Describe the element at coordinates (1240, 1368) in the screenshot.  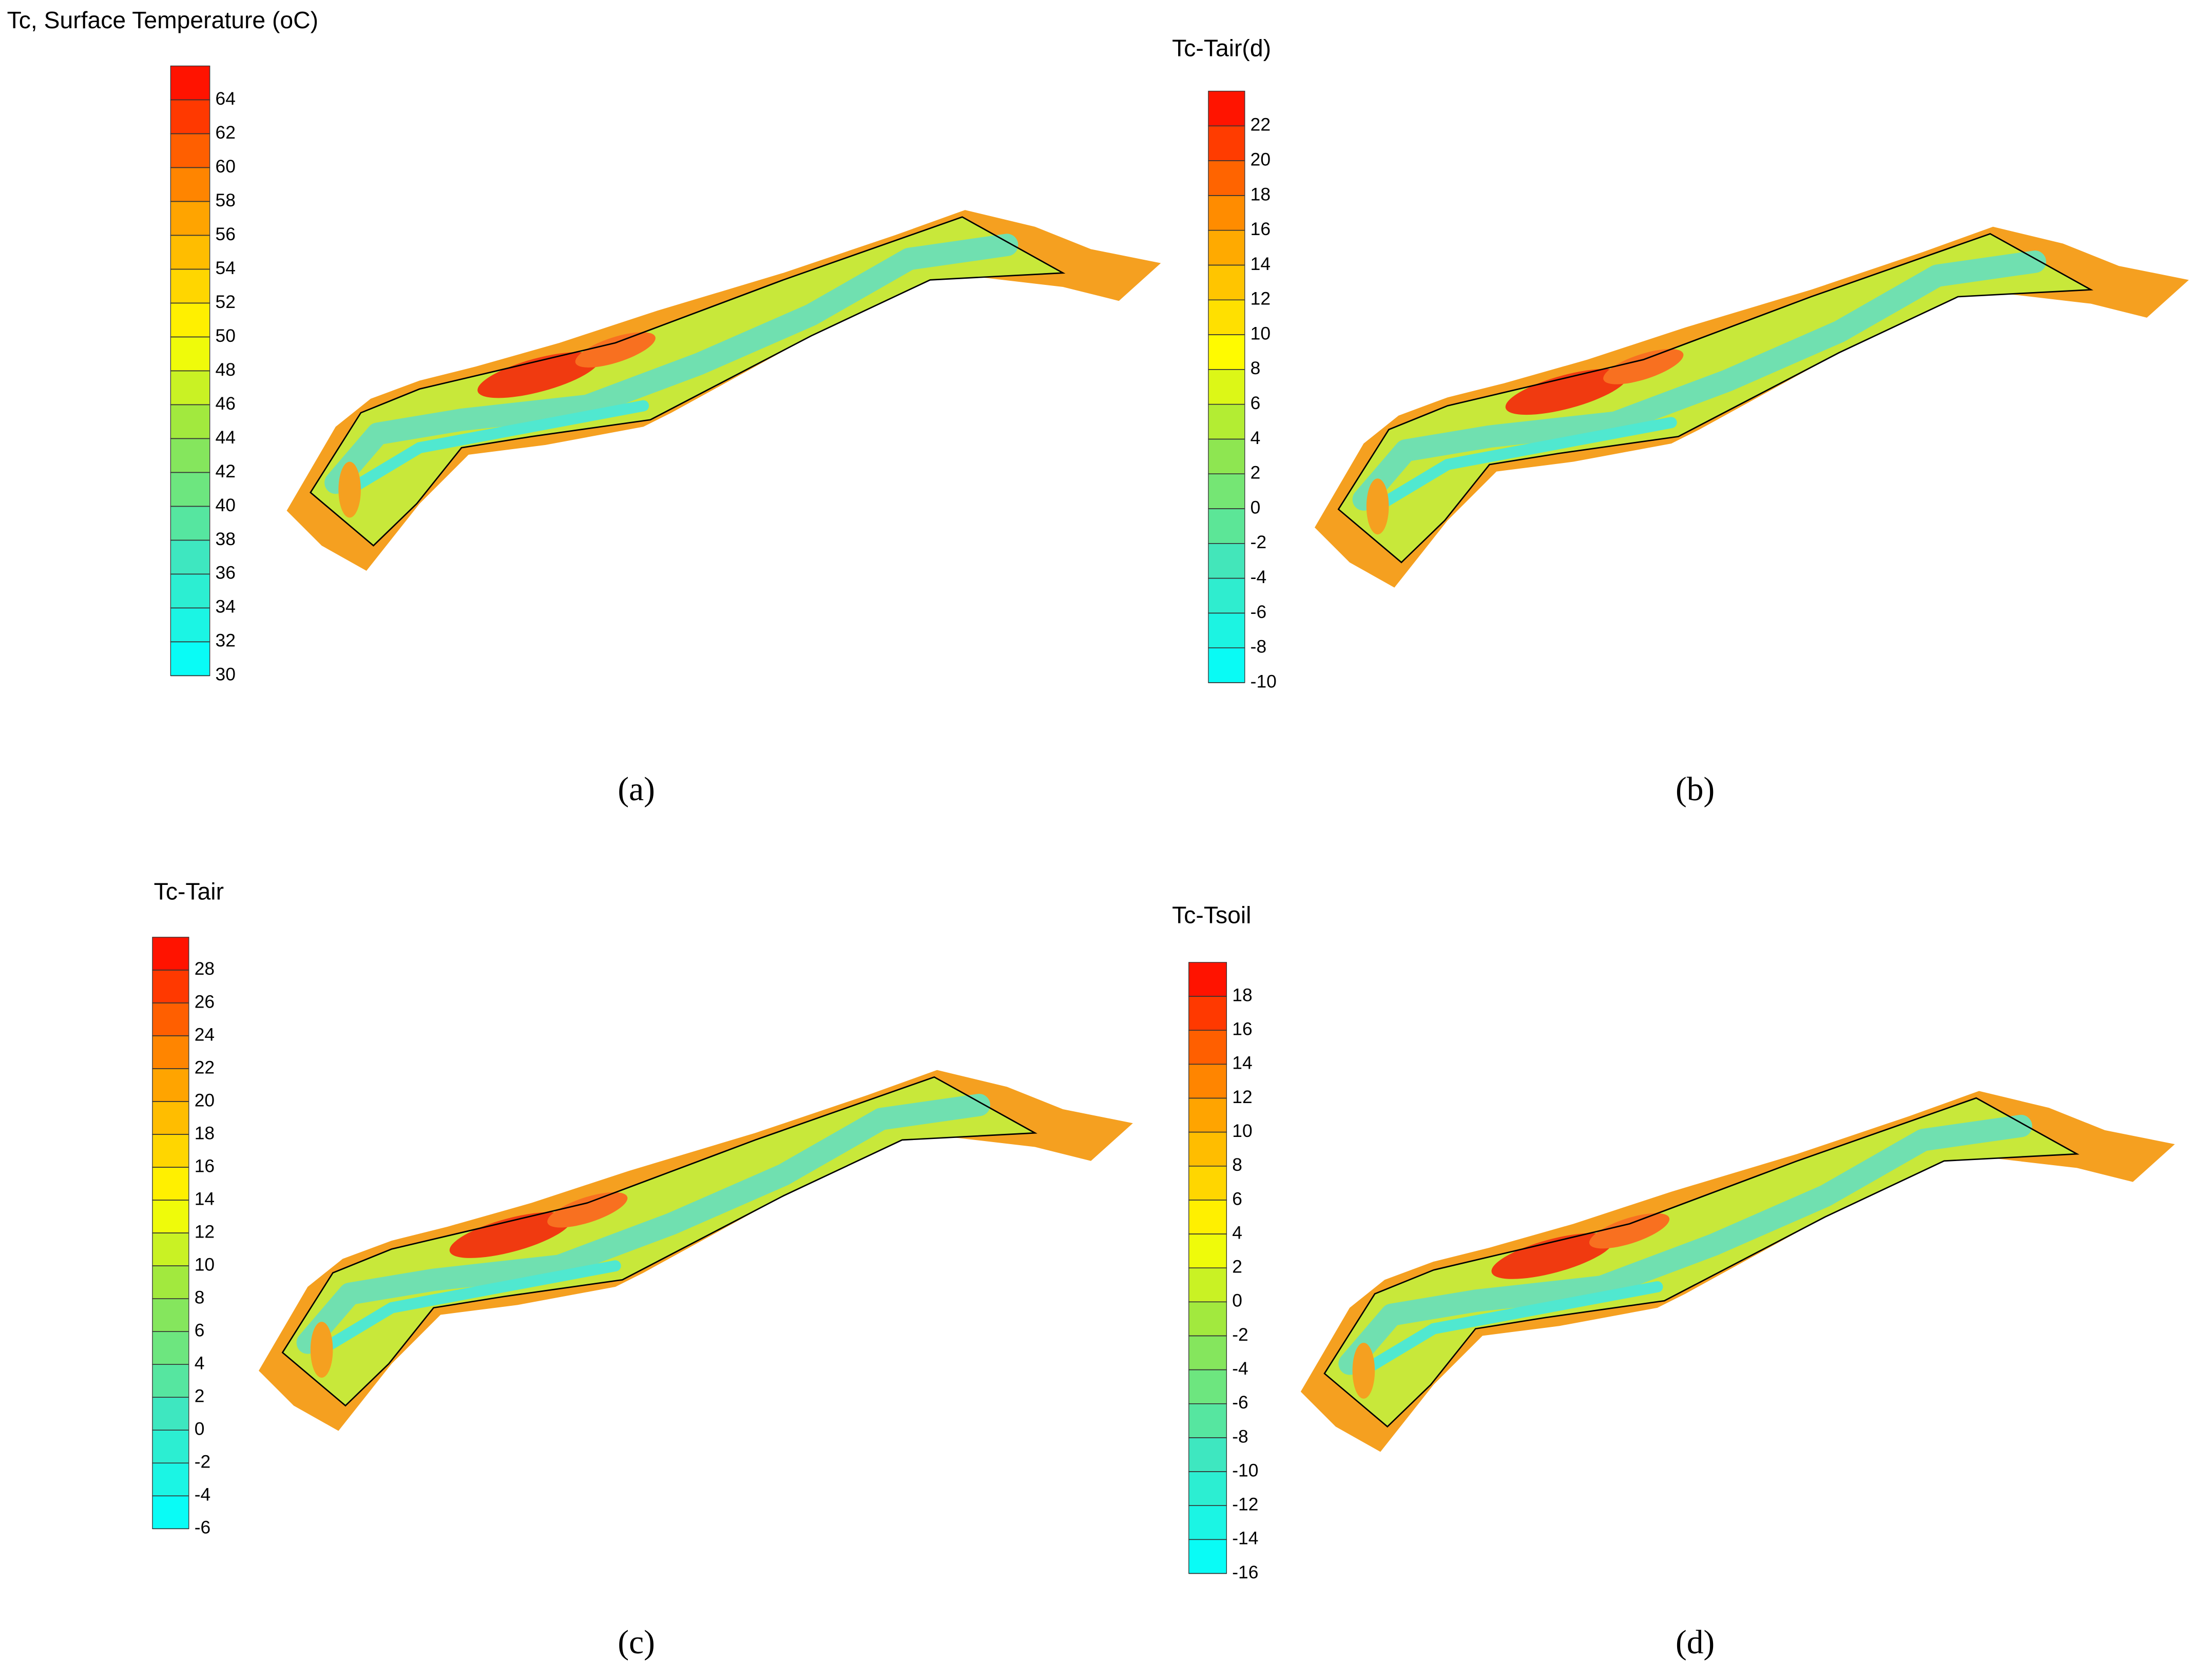
I see `colorbar-tick-label: -4` at that location.